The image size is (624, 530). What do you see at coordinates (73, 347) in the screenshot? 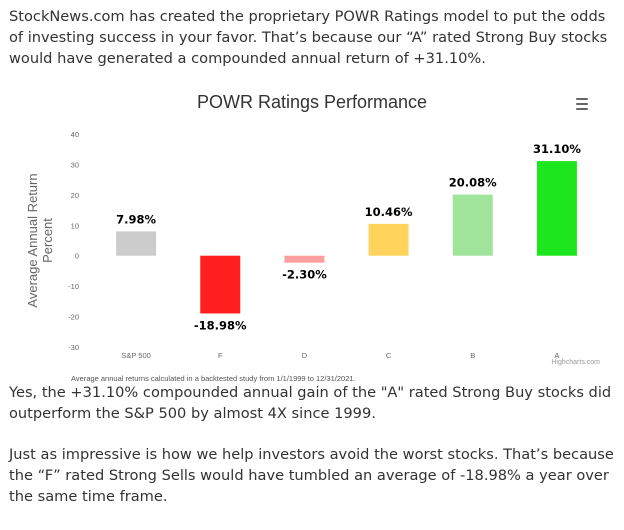
I see `y-tick-label: -30` at bounding box center [73, 347].